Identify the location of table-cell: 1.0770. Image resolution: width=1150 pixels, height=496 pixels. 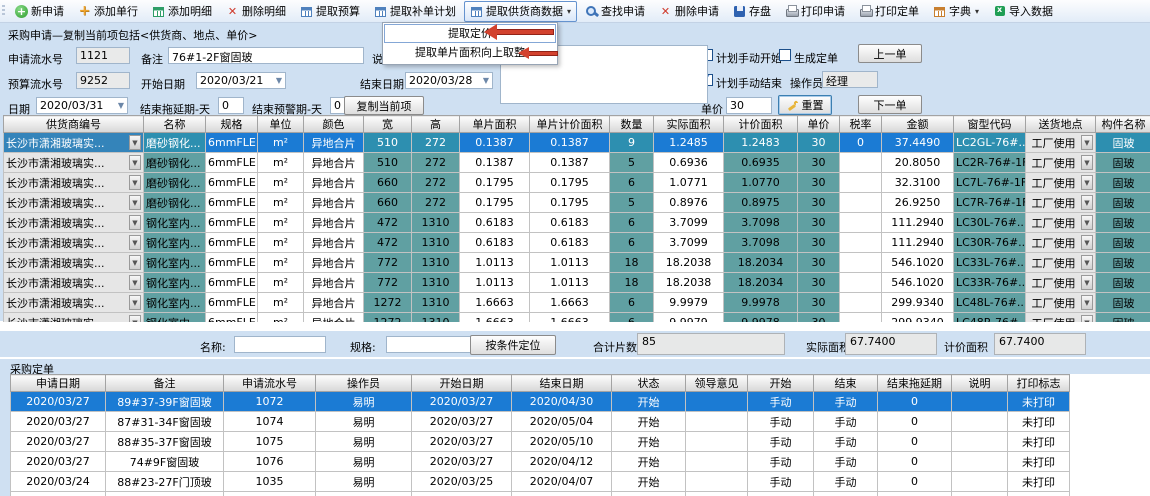
(760, 182).